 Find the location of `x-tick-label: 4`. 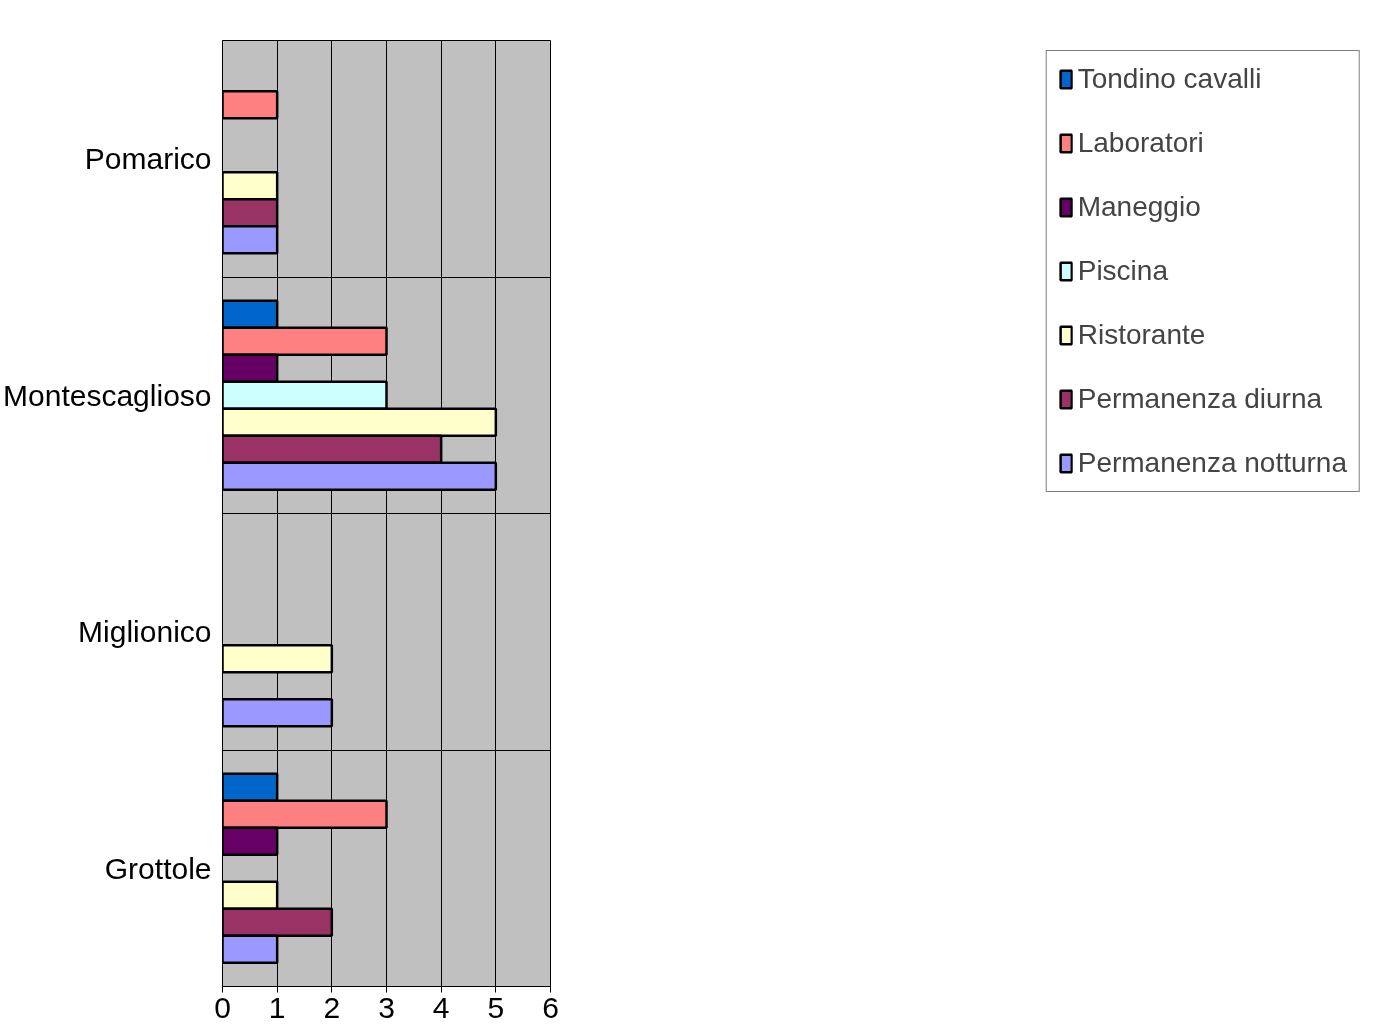

x-tick-label: 4 is located at coordinates (441, 1007).